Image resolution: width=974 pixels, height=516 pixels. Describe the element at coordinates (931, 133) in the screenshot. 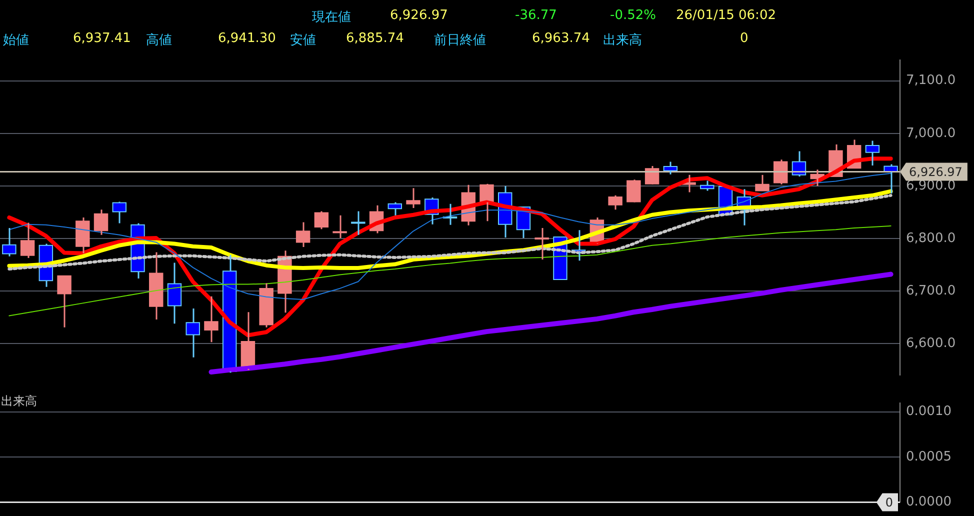

I see `y-tick-label: 7,000.0` at that location.